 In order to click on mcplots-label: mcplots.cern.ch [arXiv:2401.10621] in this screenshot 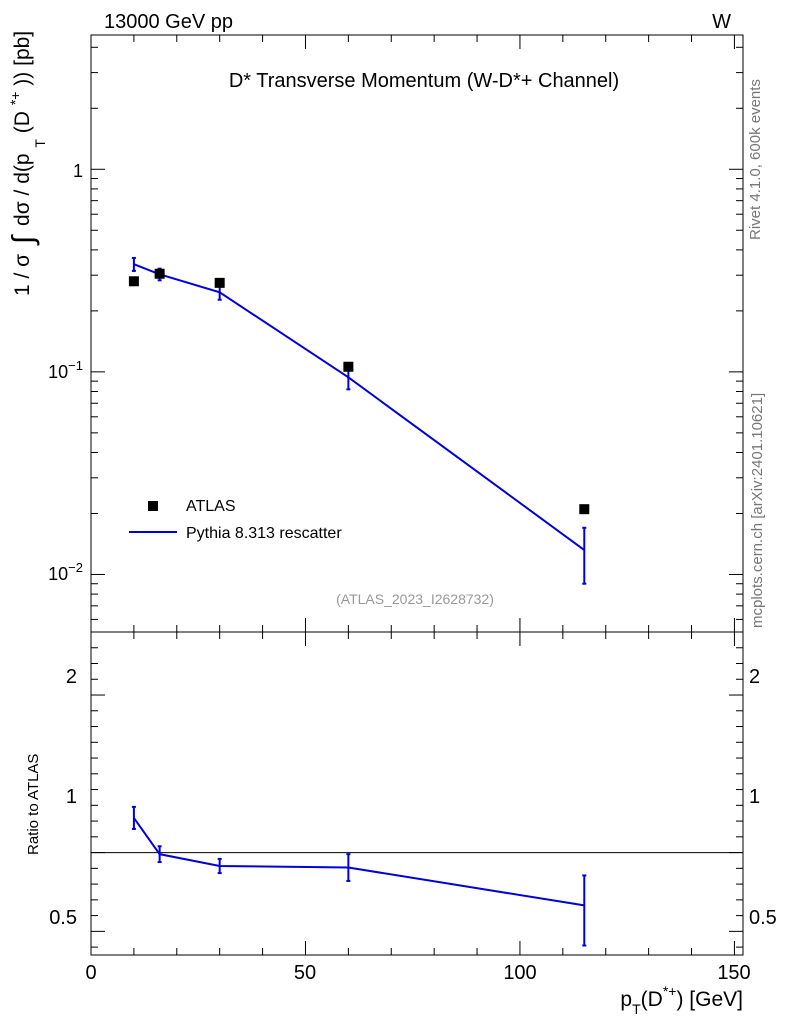, I will do `click(757, 510)`.